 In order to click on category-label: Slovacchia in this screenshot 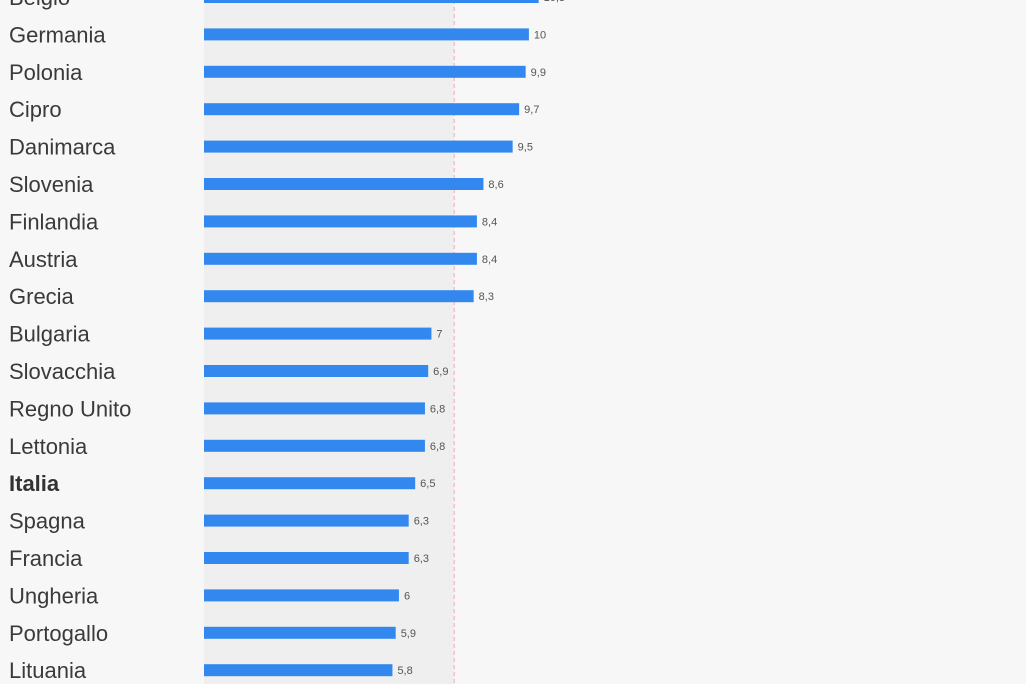, I will do `click(62, 371)`.